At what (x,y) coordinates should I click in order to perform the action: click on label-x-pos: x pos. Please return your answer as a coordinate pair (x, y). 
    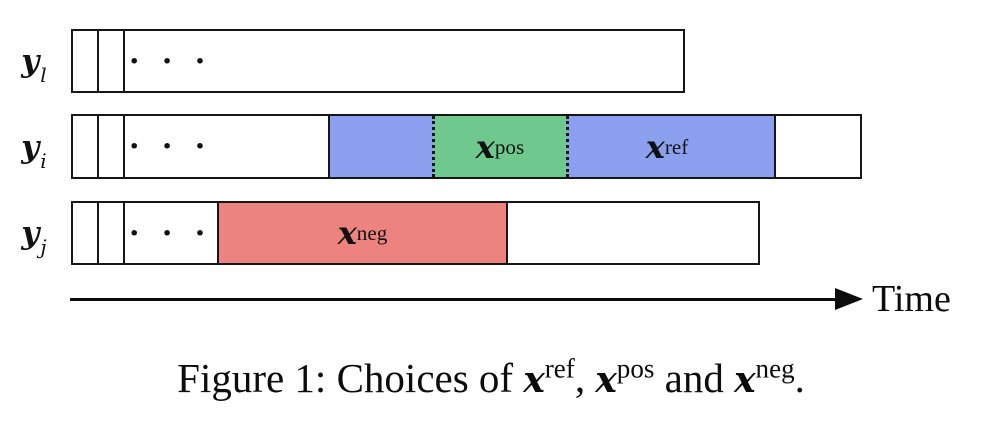
    Looking at the image, I should click on (500, 146).